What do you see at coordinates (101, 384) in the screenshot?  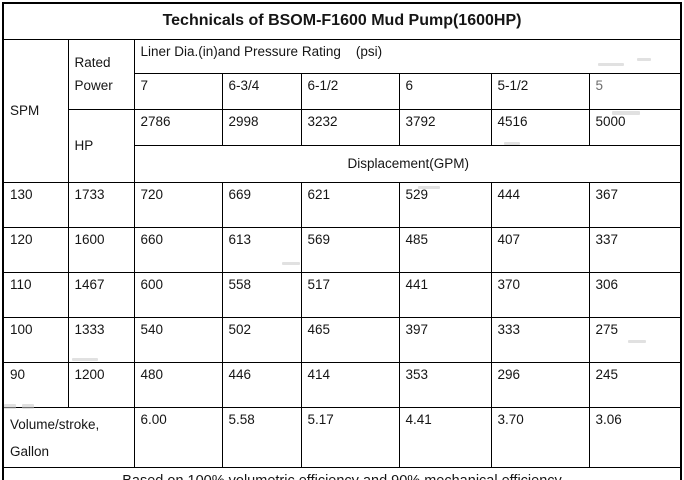 I see `hp-cell: 1200` at bounding box center [101, 384].